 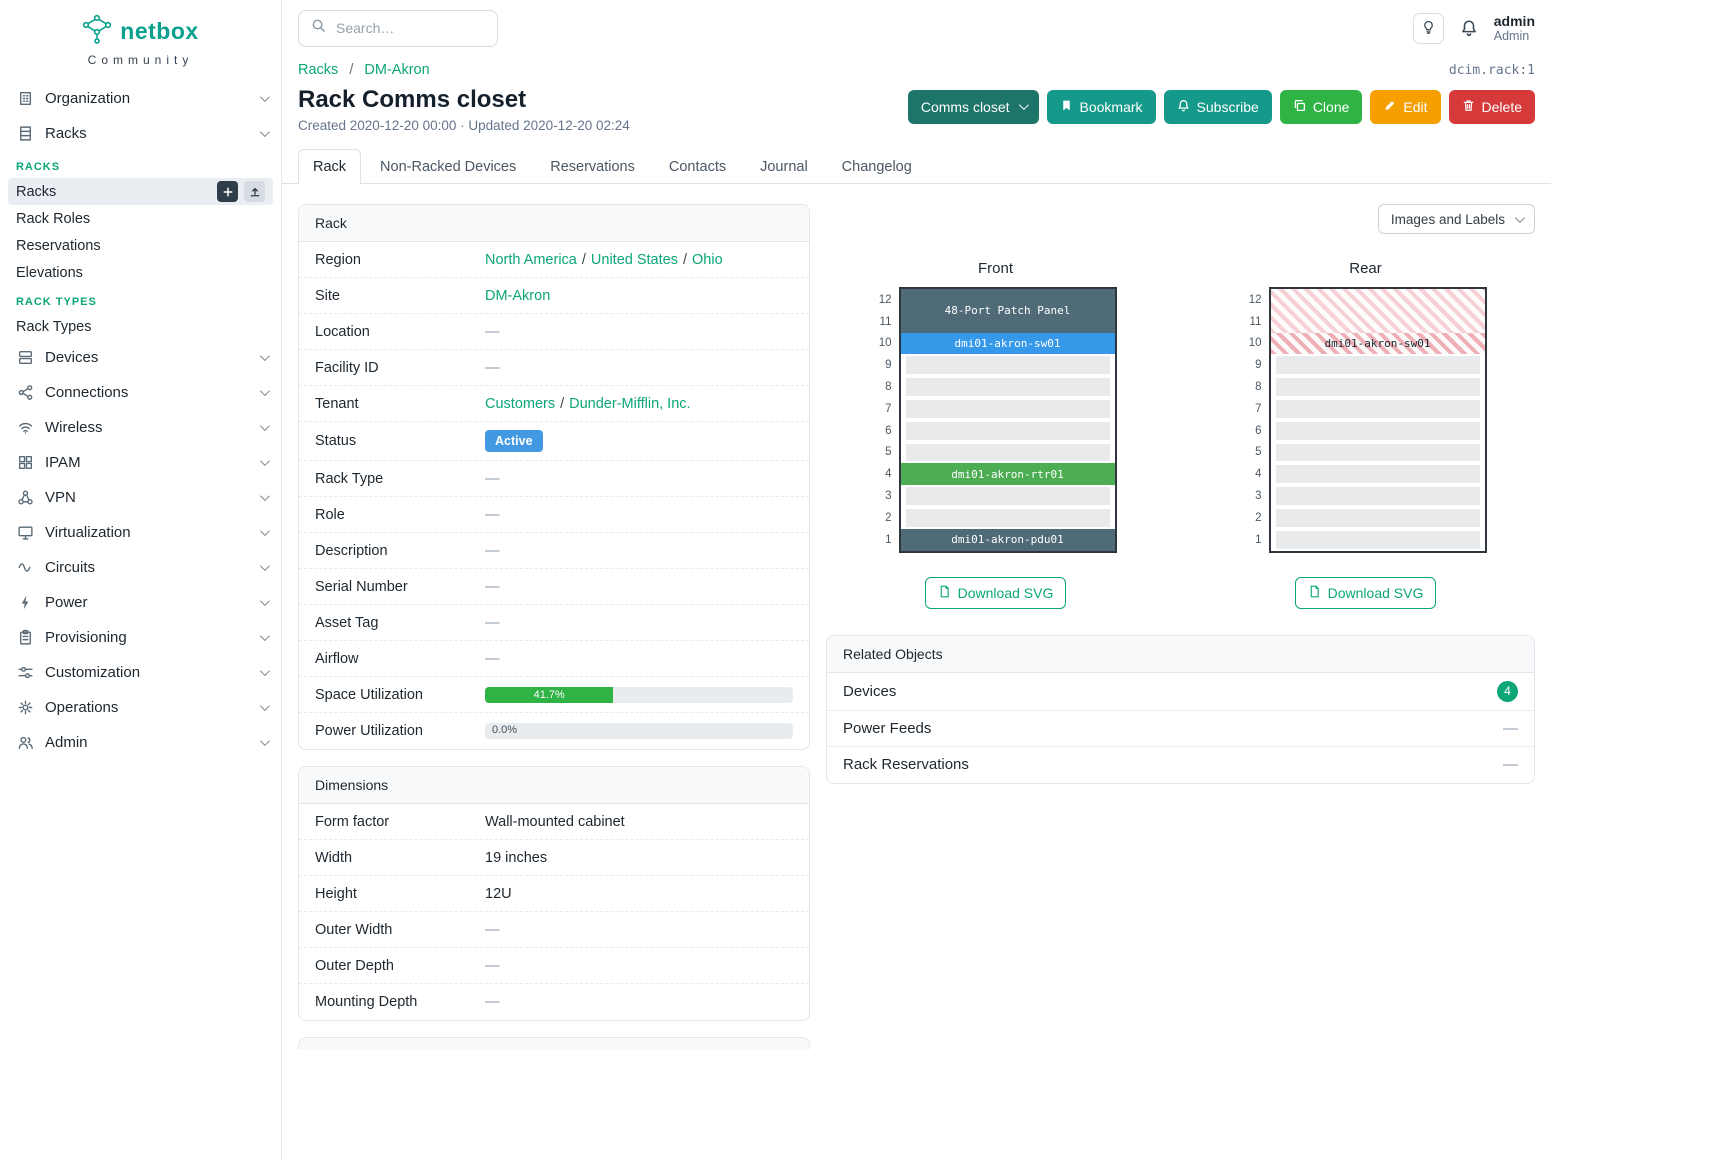 I want to click on sidebar-item-organization: Organization, so click(x=140, y=98).